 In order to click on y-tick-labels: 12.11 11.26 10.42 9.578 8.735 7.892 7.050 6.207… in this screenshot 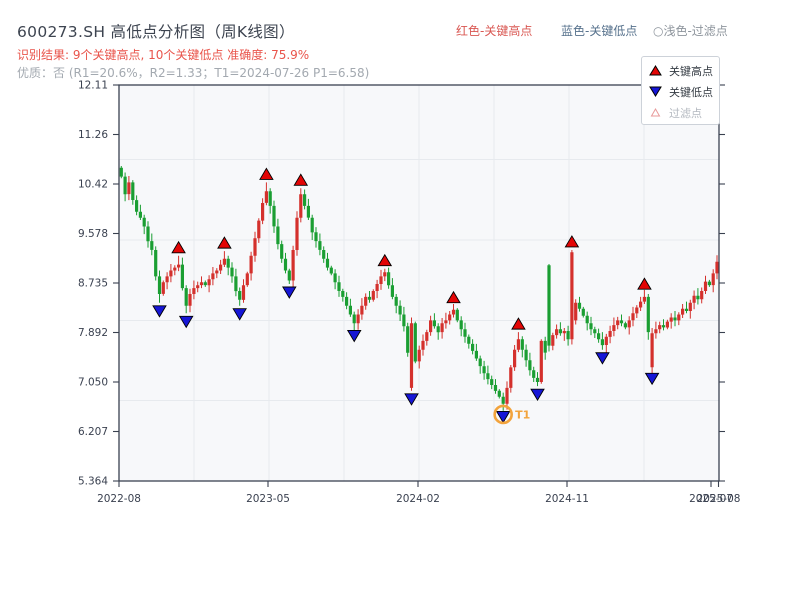, I will do `click(93, 284)`.